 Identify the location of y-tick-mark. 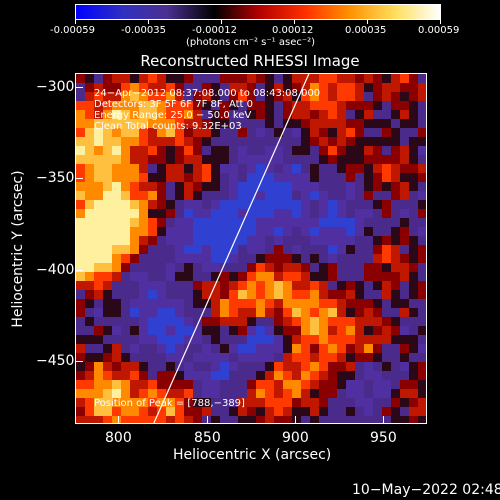
(79, 270).